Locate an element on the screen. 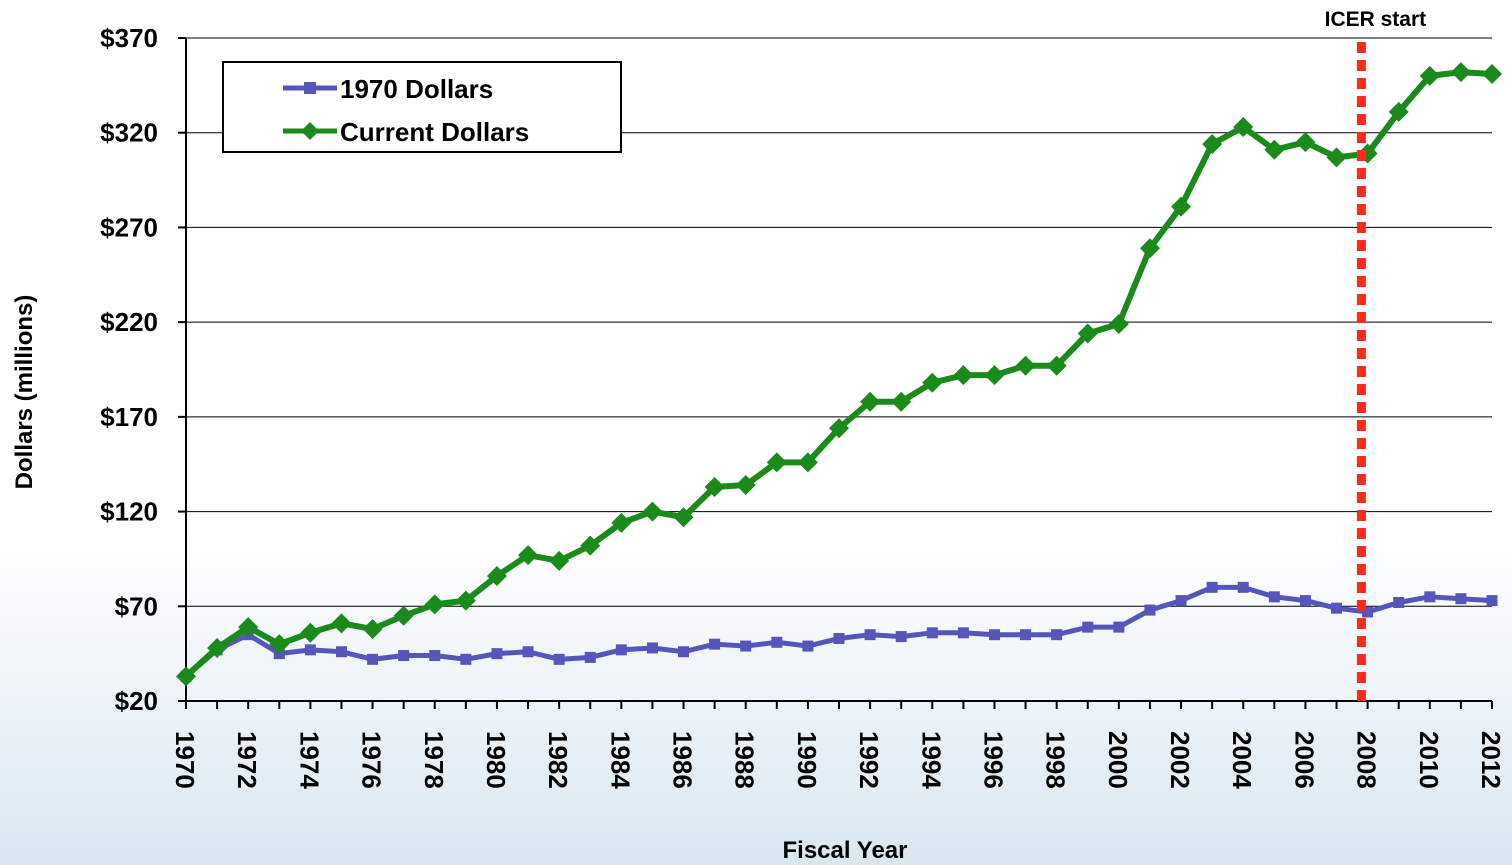 Image resolution: width=1512 pixels, height=865 pixels. legend-box is located at coordinates (422, 107).